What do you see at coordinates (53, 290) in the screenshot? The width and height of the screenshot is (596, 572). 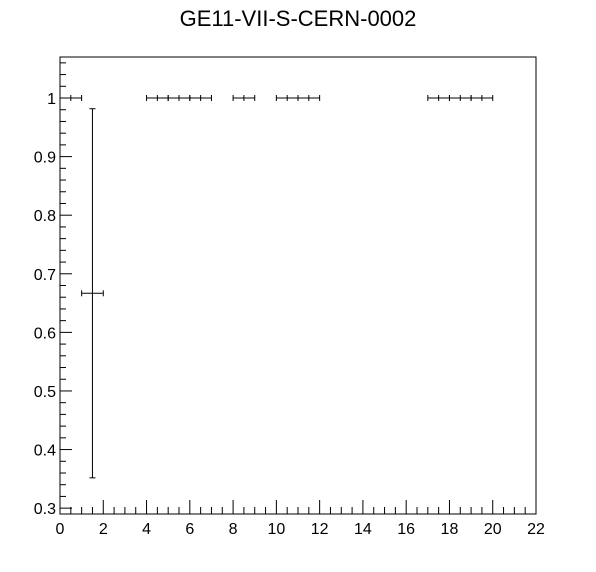 I see `y-axis: 0.3 0.4 0.5 0.6 0.7 0.8 0.9 1` at bounding box center [53, 290].